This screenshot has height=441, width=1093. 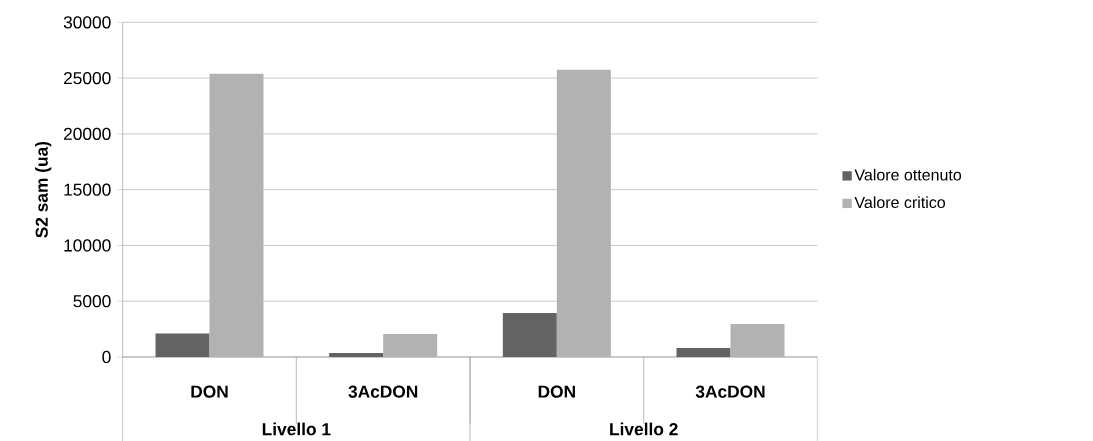 I want to click on y-tick-label: 15000, so click(x=87, y=189).